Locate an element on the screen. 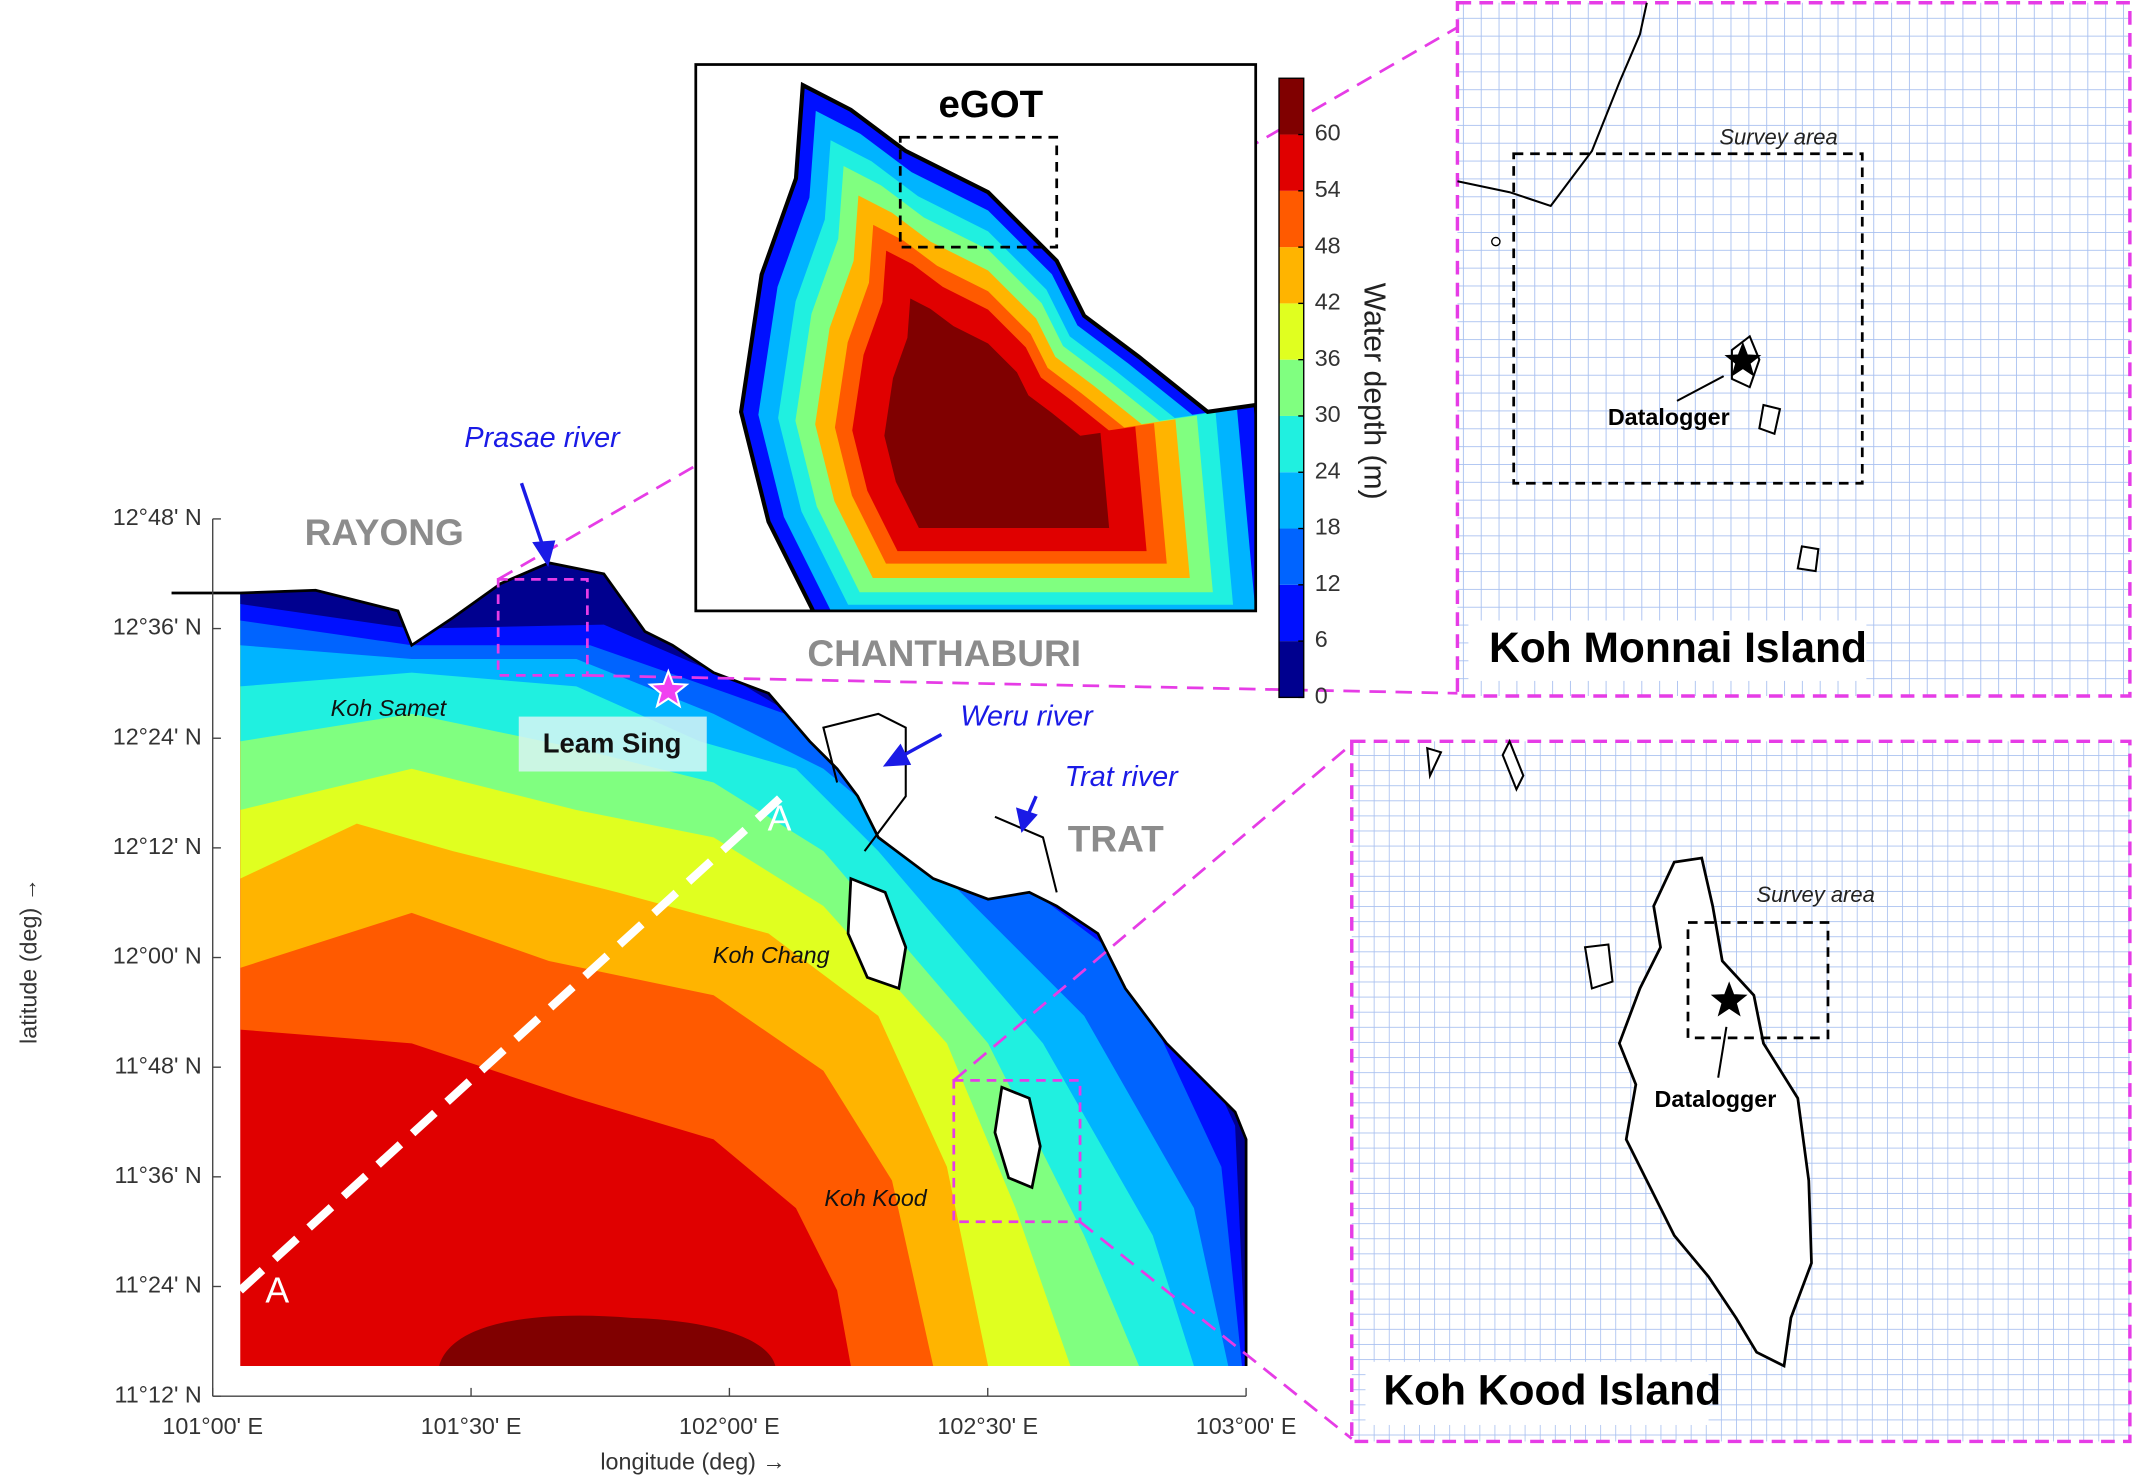 The image size is (2134, 1484). colorbar-frame is located at coordinates (1291, 388).